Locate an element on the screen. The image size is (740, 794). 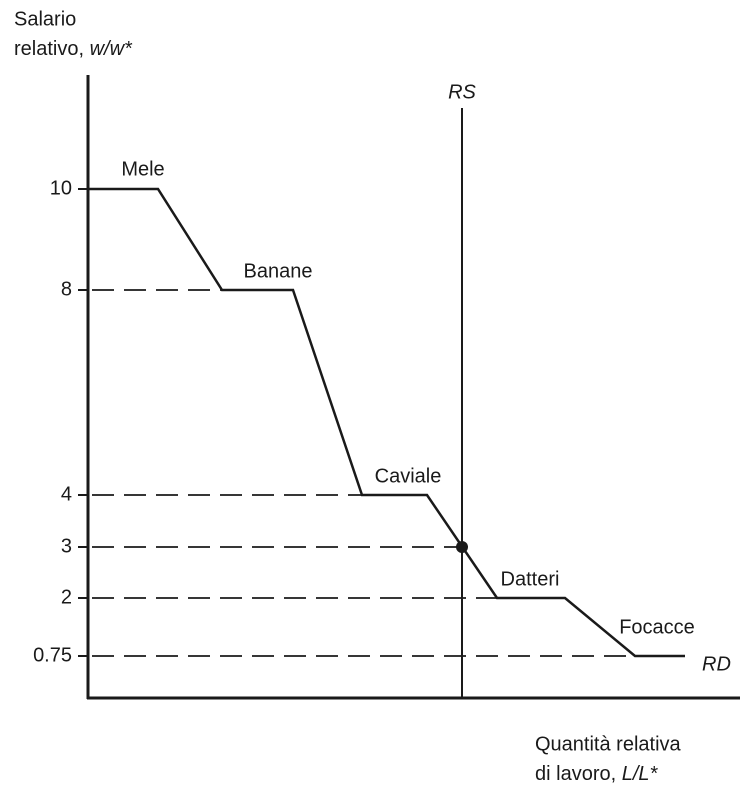
good-label: Datteri is located at coordinates (530, 579).